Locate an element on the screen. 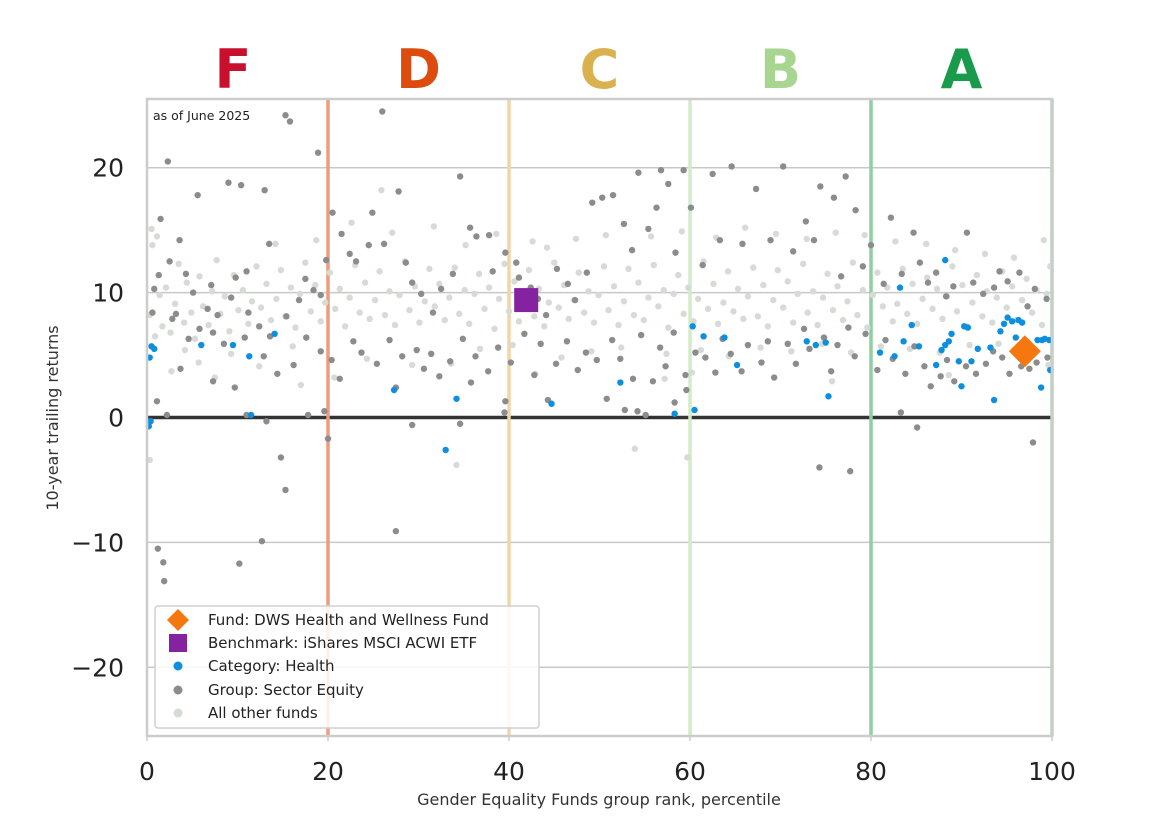 Image resolution: width=1170 pixels, height=831 pixels. y-axis-ticks: −20 −10 0 10 20 is located at coordinates (97, 418).